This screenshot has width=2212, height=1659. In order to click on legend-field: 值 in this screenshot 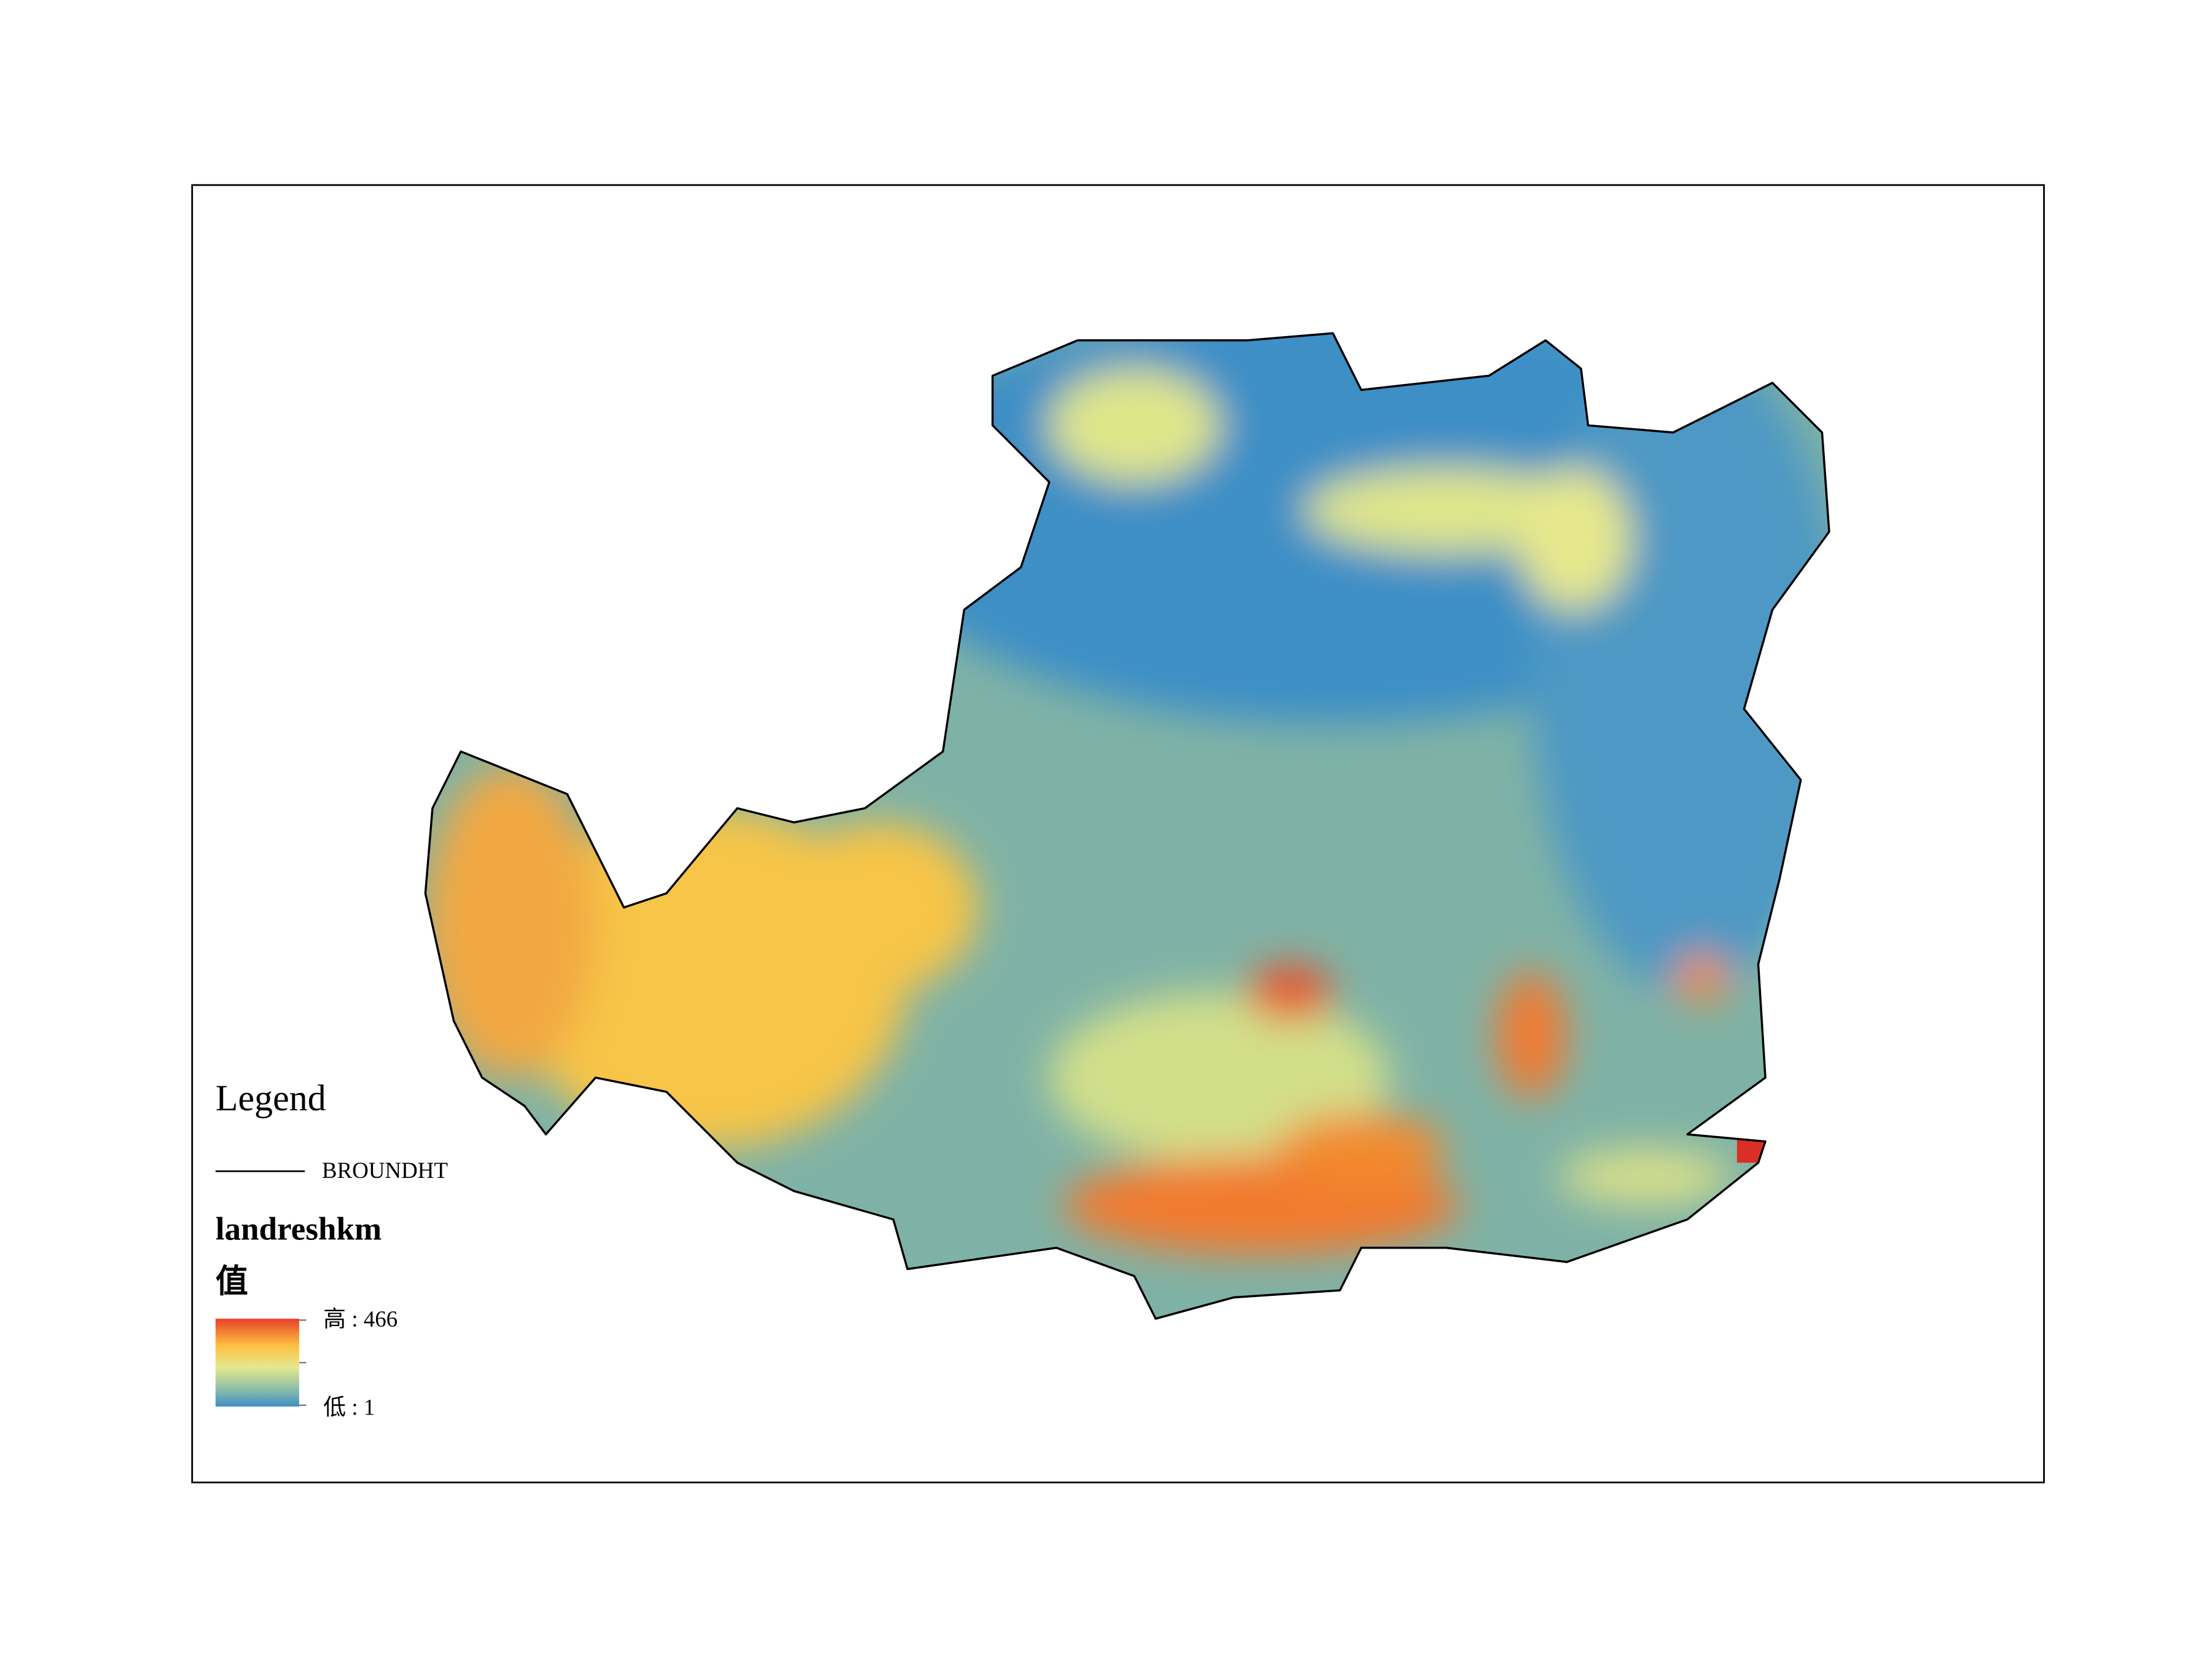, I will do `click(232, 1281)`.